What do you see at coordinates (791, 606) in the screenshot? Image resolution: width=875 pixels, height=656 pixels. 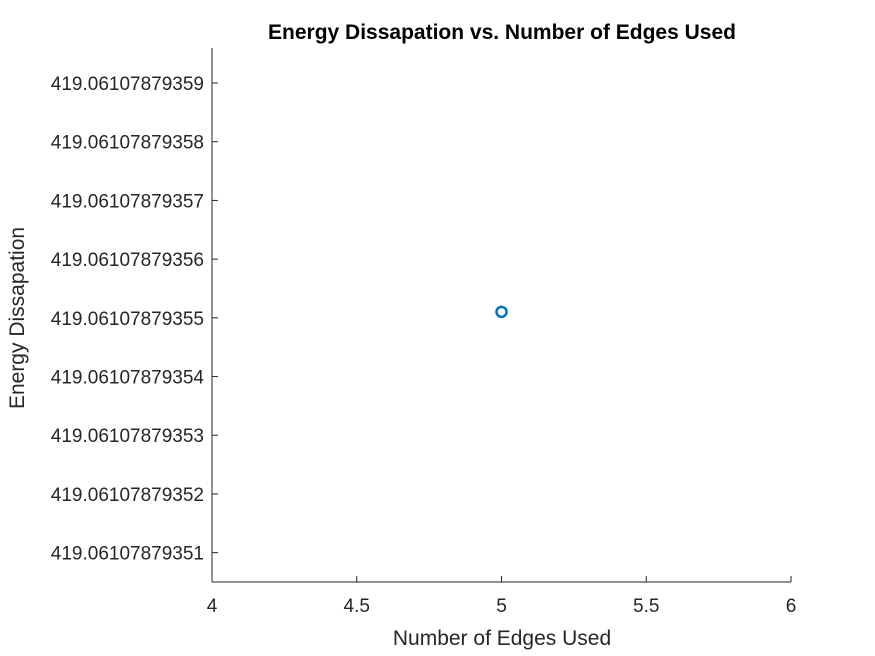 I see `x-tick-label: 6` at bounding box center [791, 606].